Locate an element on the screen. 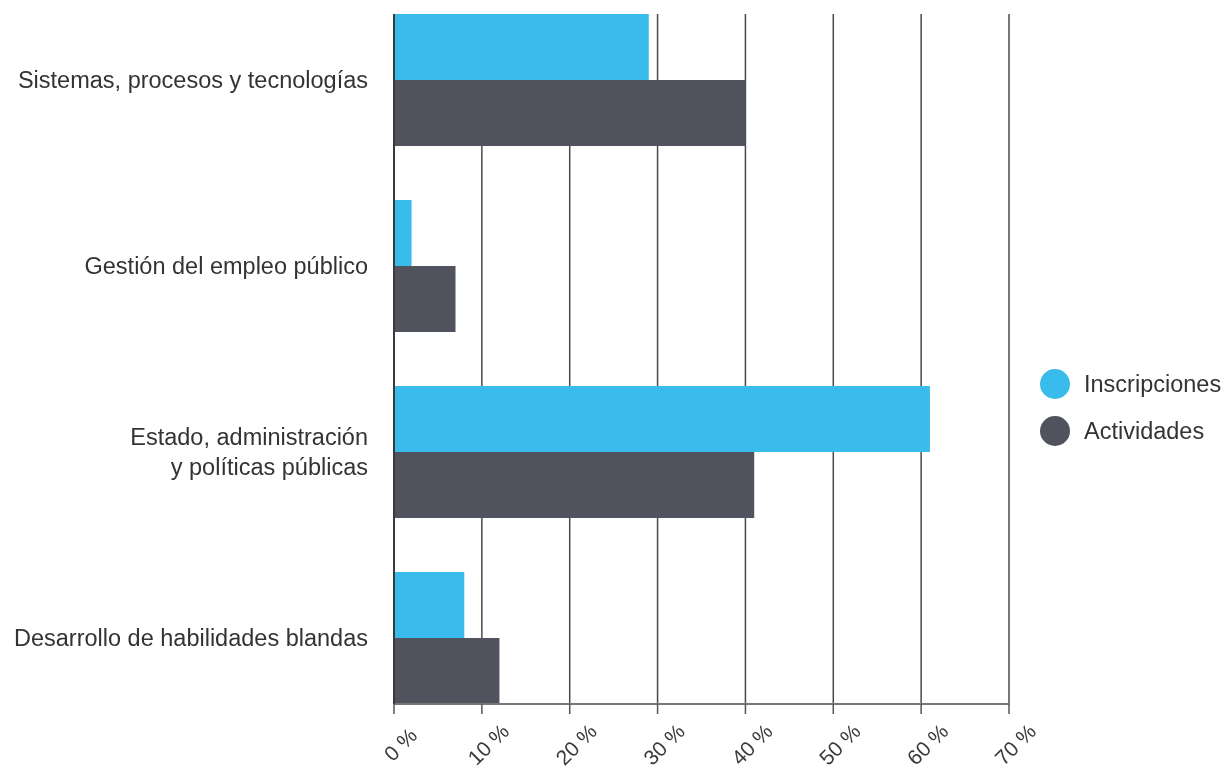 The height and width of the screenshot is (770, 1229). y-tick-label: Gestión del empleo público is located at coordinates (226, 266).